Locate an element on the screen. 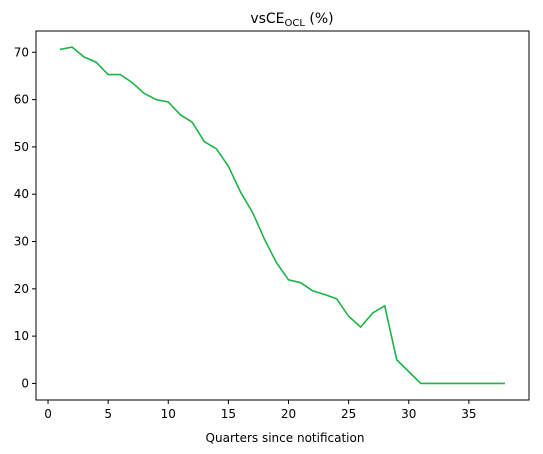  y-tick-label: 30 is located at coordinates (21, 242).